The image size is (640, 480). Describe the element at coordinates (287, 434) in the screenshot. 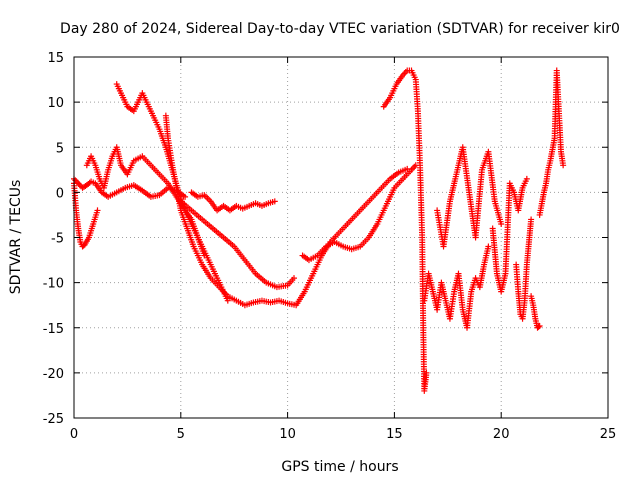

I see `x-tick-label: 10` at that location.